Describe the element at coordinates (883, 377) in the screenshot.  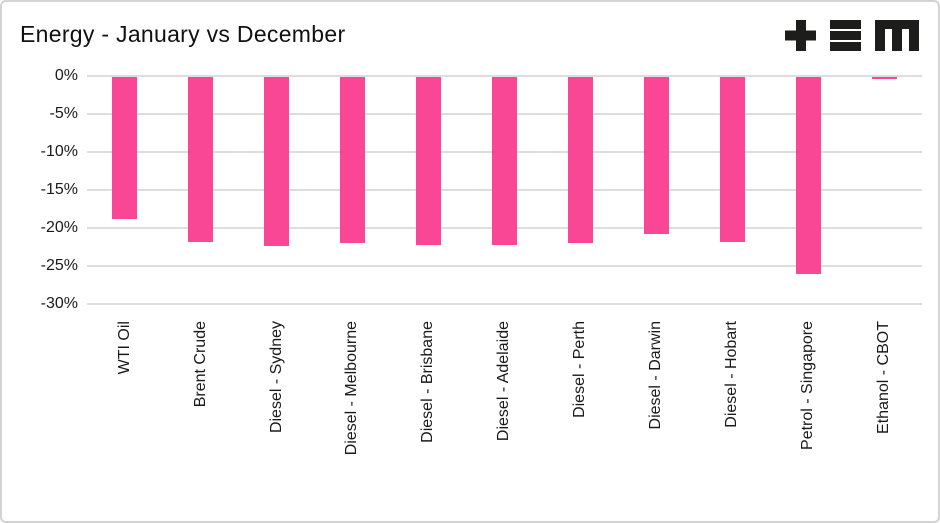
I see `x-tick-label-ethanol-cbot: Ethanol - CBOT` at that location.